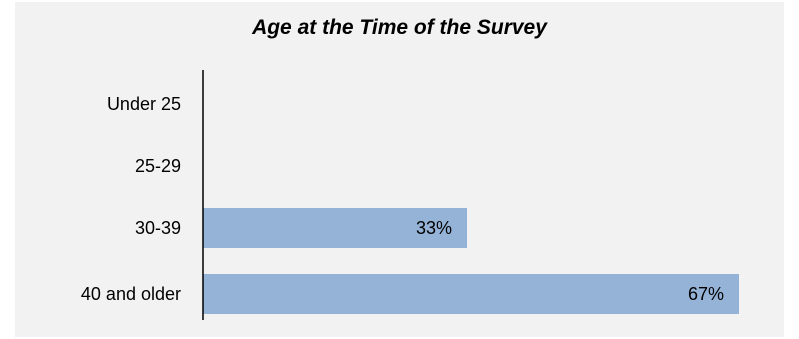 This screenshot has height=339, width=799. Describe the element at coordinates (158, 166) in the screenshot. I see `category-label: 25-29` at that location.